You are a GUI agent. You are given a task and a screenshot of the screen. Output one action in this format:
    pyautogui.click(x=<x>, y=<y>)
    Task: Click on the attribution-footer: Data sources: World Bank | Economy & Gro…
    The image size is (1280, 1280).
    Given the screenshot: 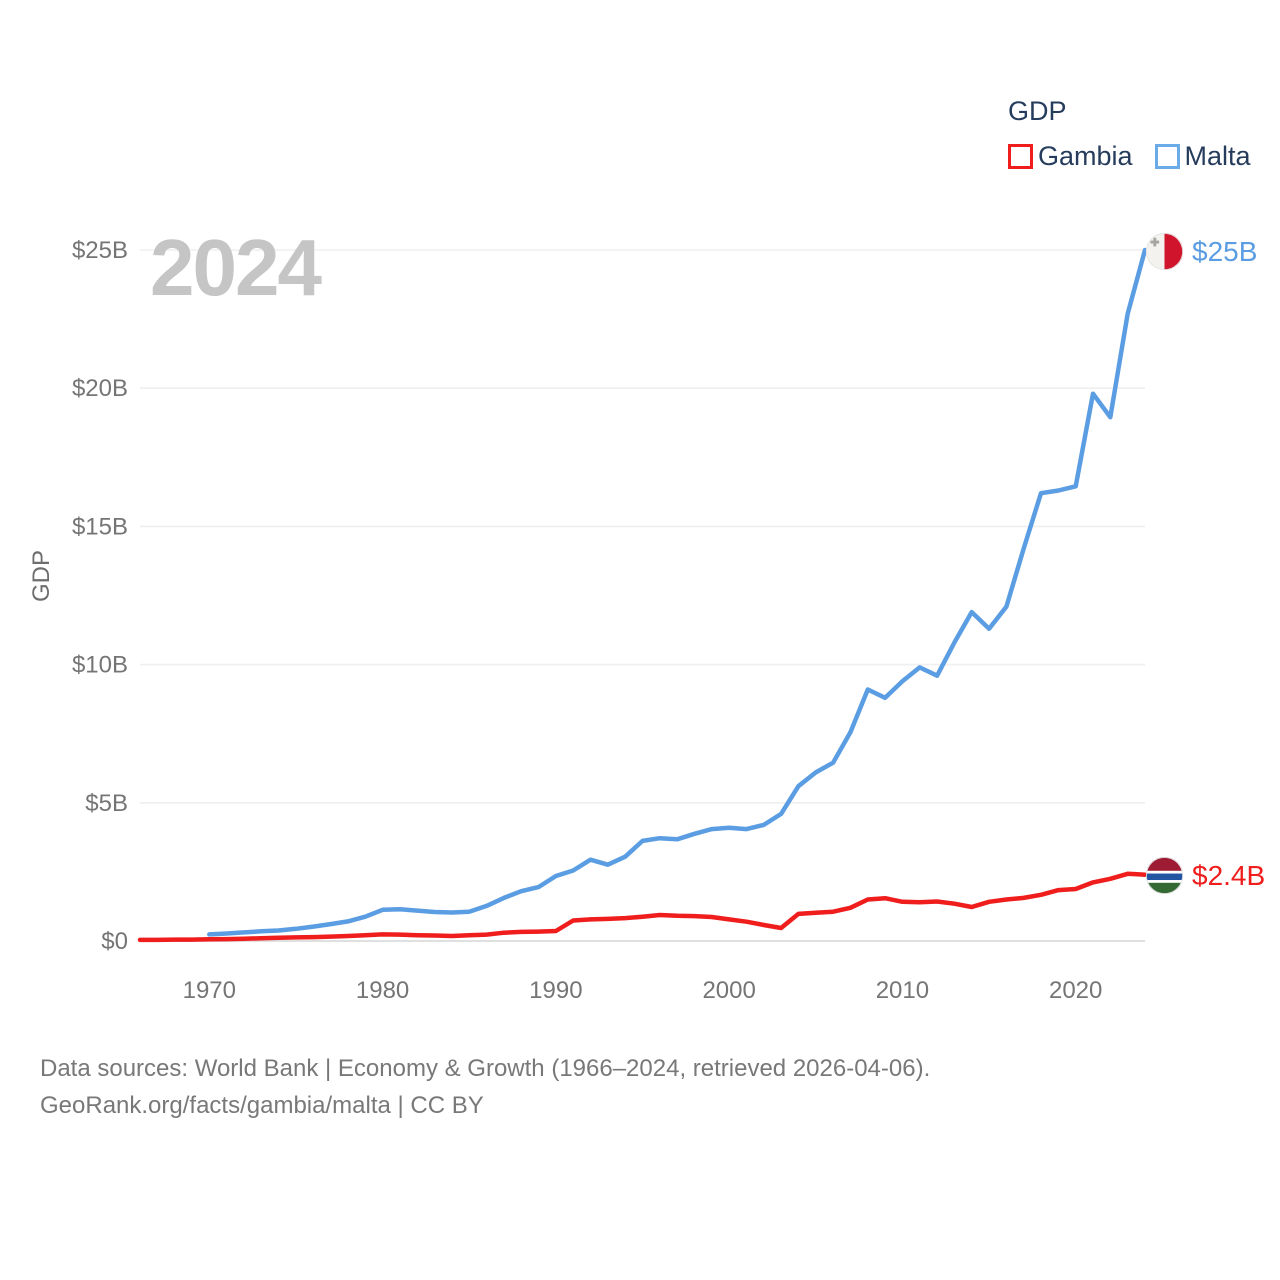 What is the action you would take?
    pyautogui.click(x=485, y=1087)
    